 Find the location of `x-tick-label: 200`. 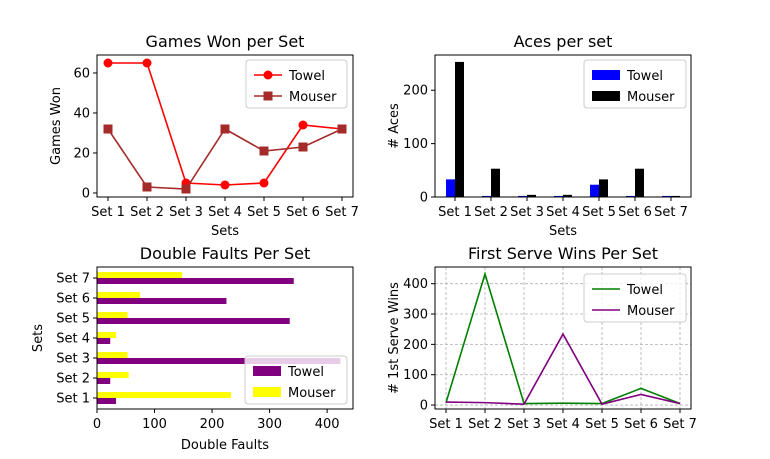

x-tick-label: 200 is located at coordinates (212, 424).